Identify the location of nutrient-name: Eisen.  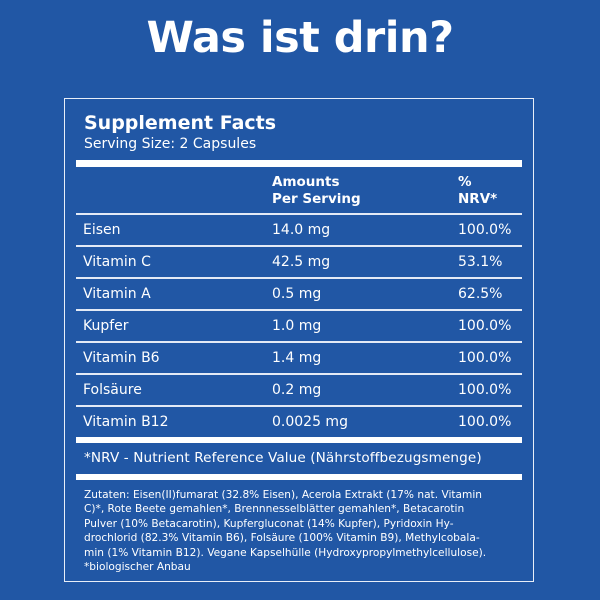
(102, 230).